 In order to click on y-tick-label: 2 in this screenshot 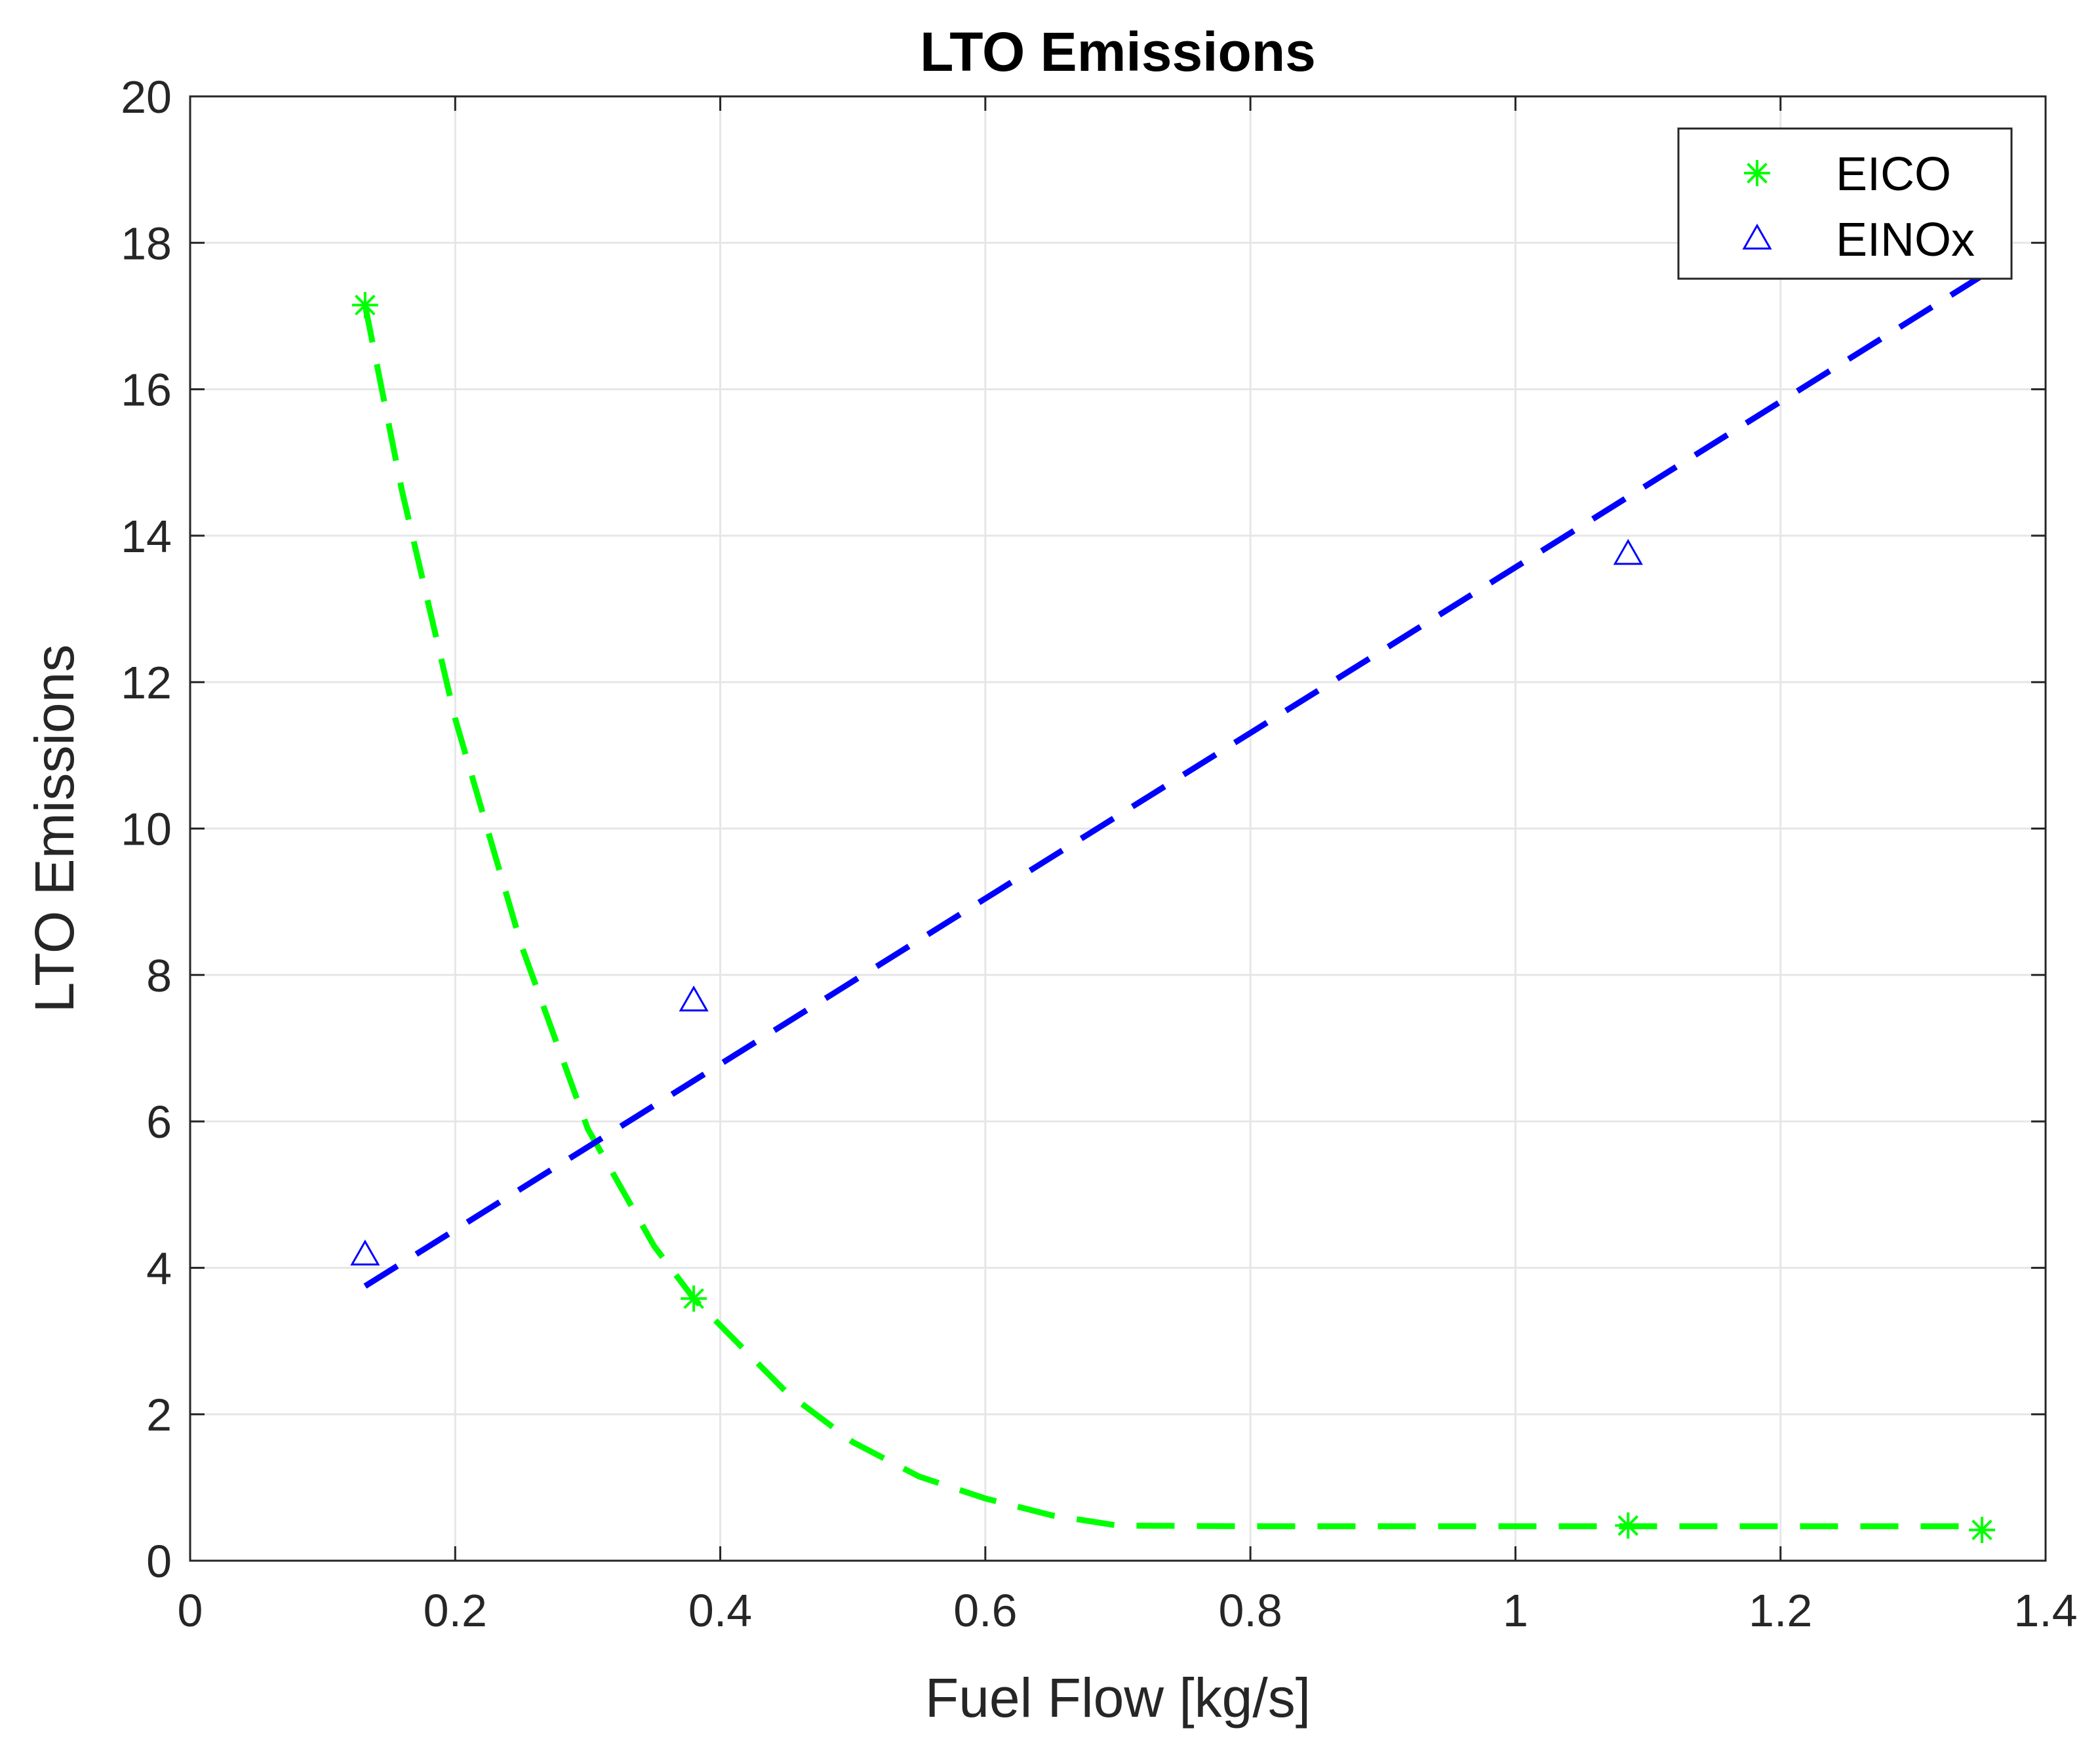, I will do `click(159, 1415)`.